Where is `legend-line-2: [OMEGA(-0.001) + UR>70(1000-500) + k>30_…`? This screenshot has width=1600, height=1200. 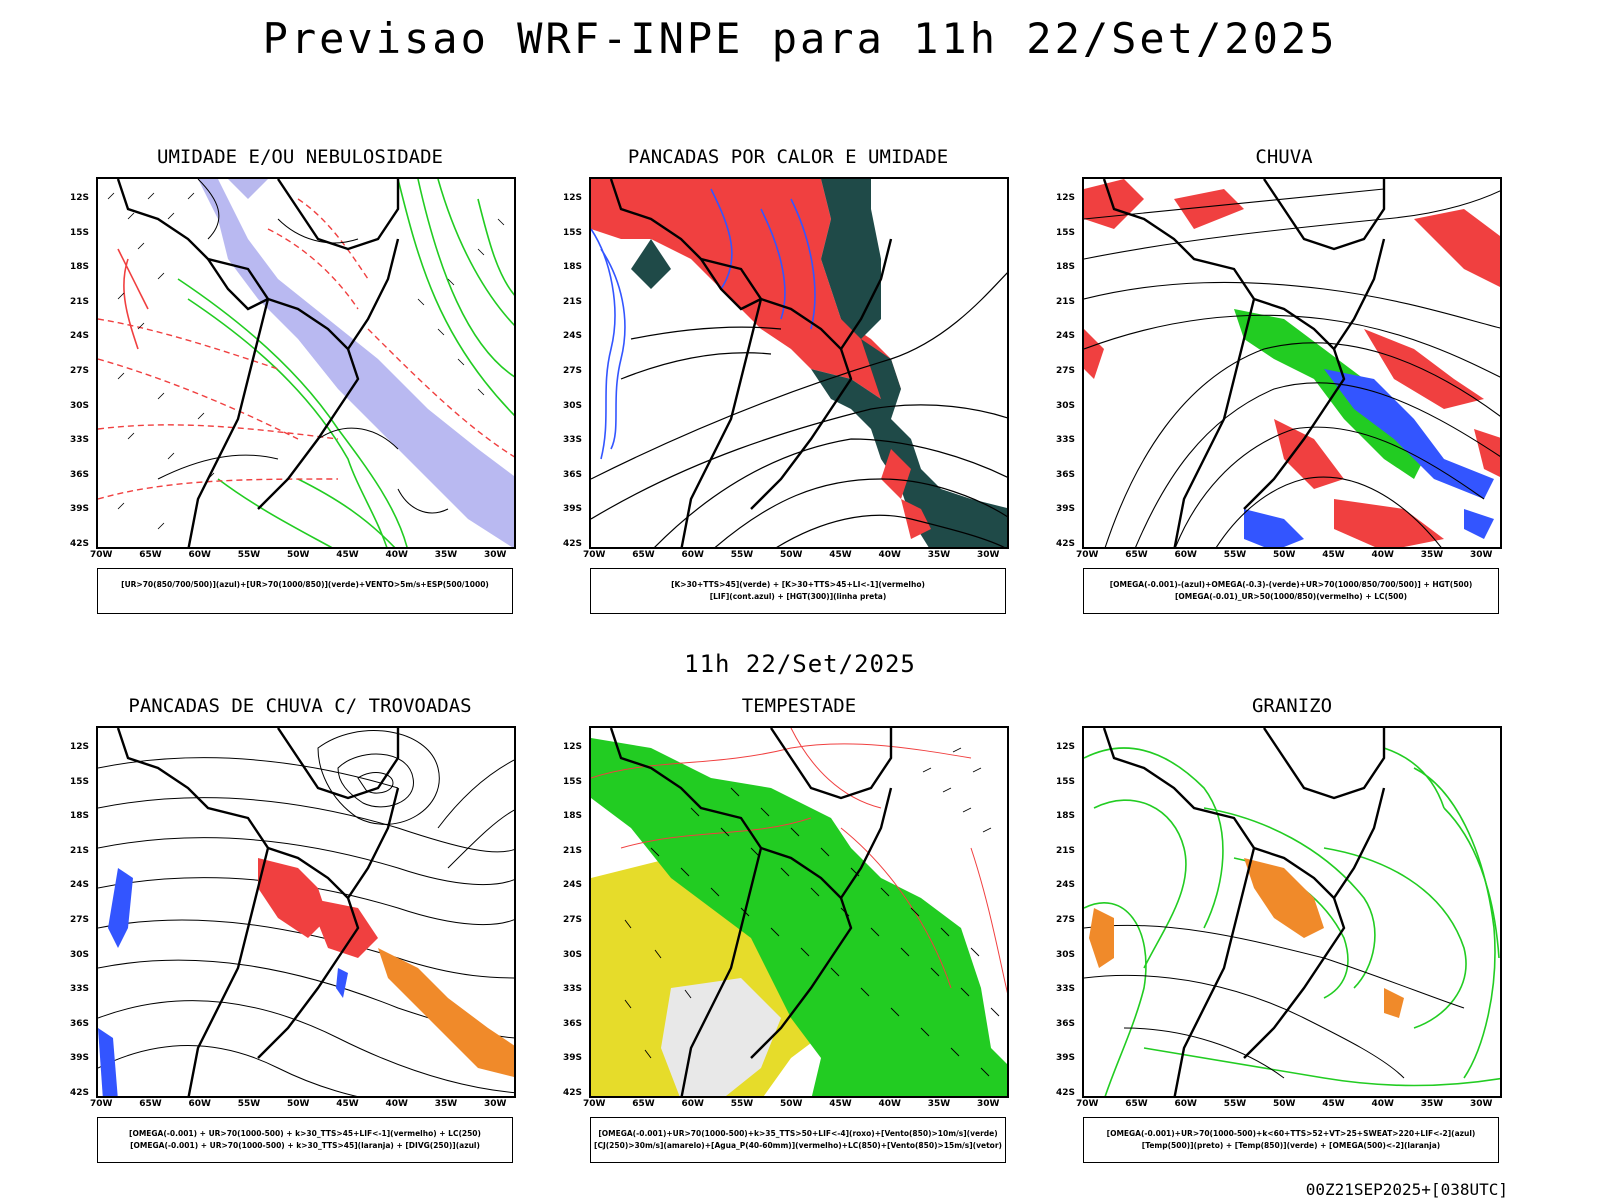
legend-line-2: [OMEGA(-0.001) + UR>70(1000-500) + k>30_… is located at coordinates (305, 1145).